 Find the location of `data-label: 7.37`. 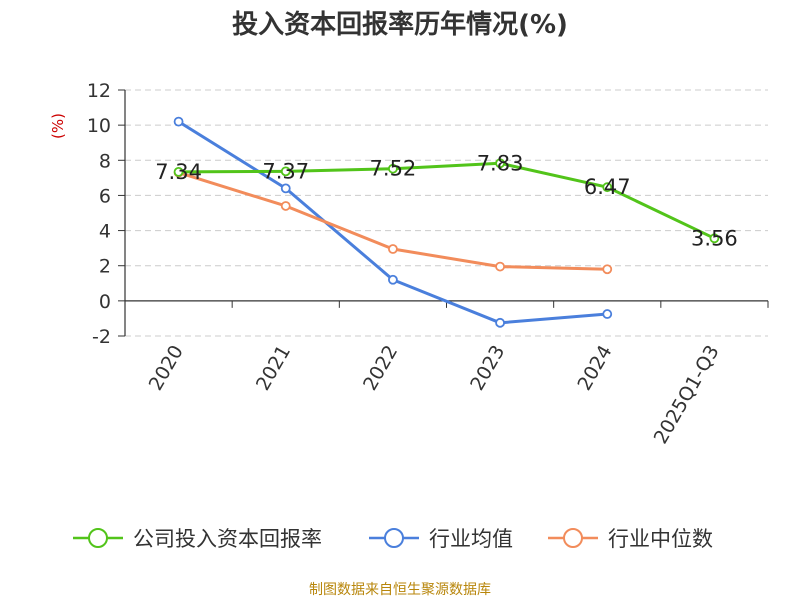

data-label: 7.37 is located at coordinates (285, 171).